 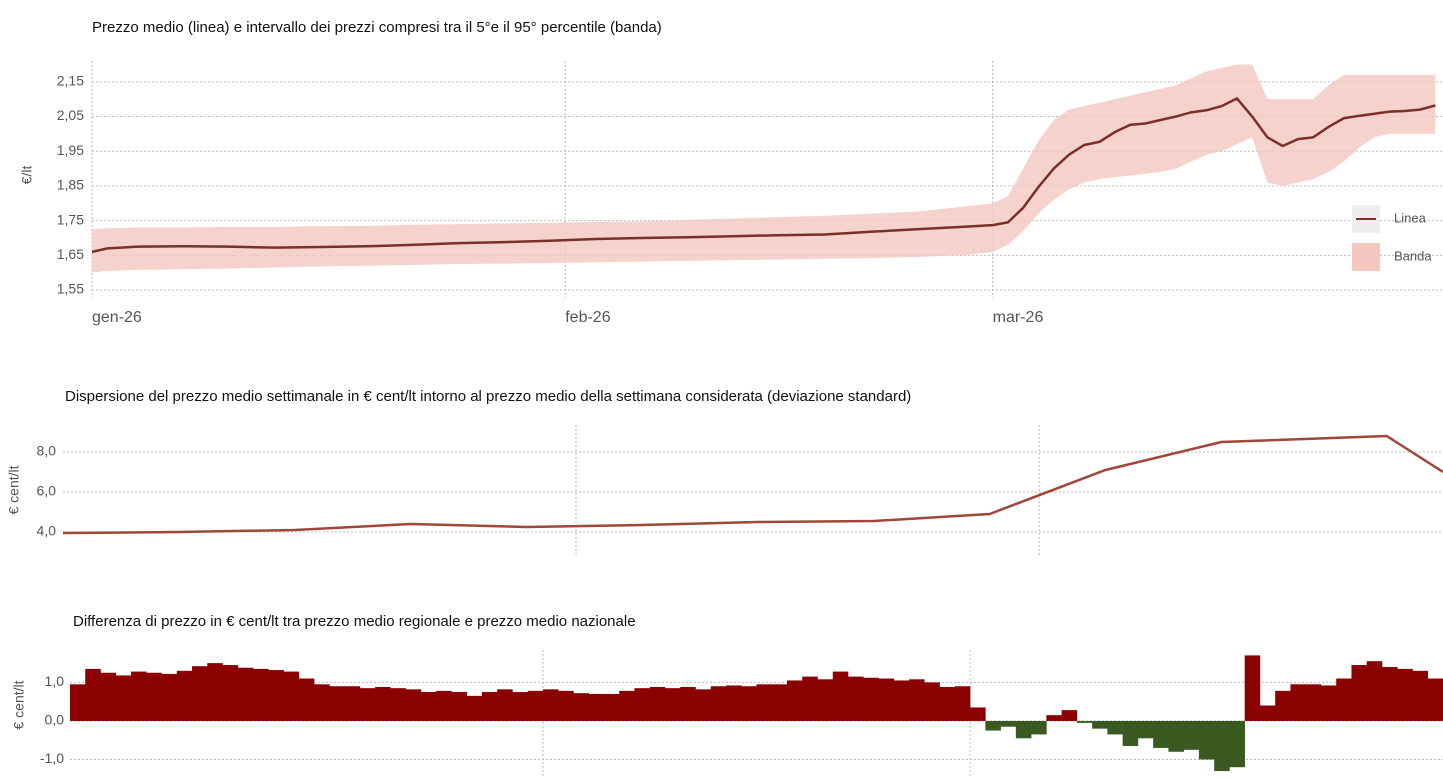 What do you see at coordinates (70, 81) in the screenshot?
I see `y-tick-label: 2,15` at bounding box center [70, 81].